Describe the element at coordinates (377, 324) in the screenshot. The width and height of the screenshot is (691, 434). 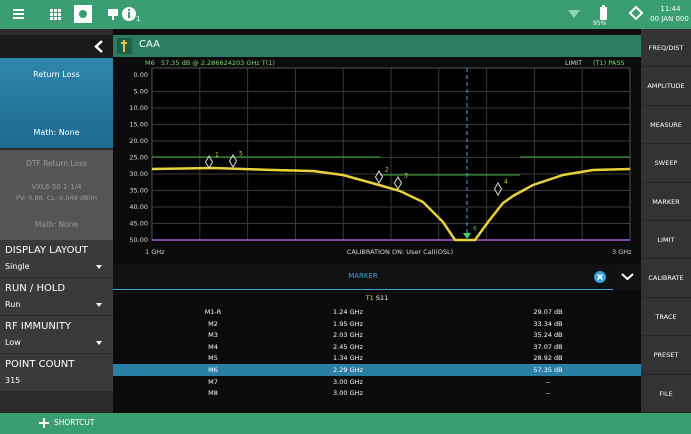
I see `marker-row: M2 1.95 GHz 33.34 dB` at that location.